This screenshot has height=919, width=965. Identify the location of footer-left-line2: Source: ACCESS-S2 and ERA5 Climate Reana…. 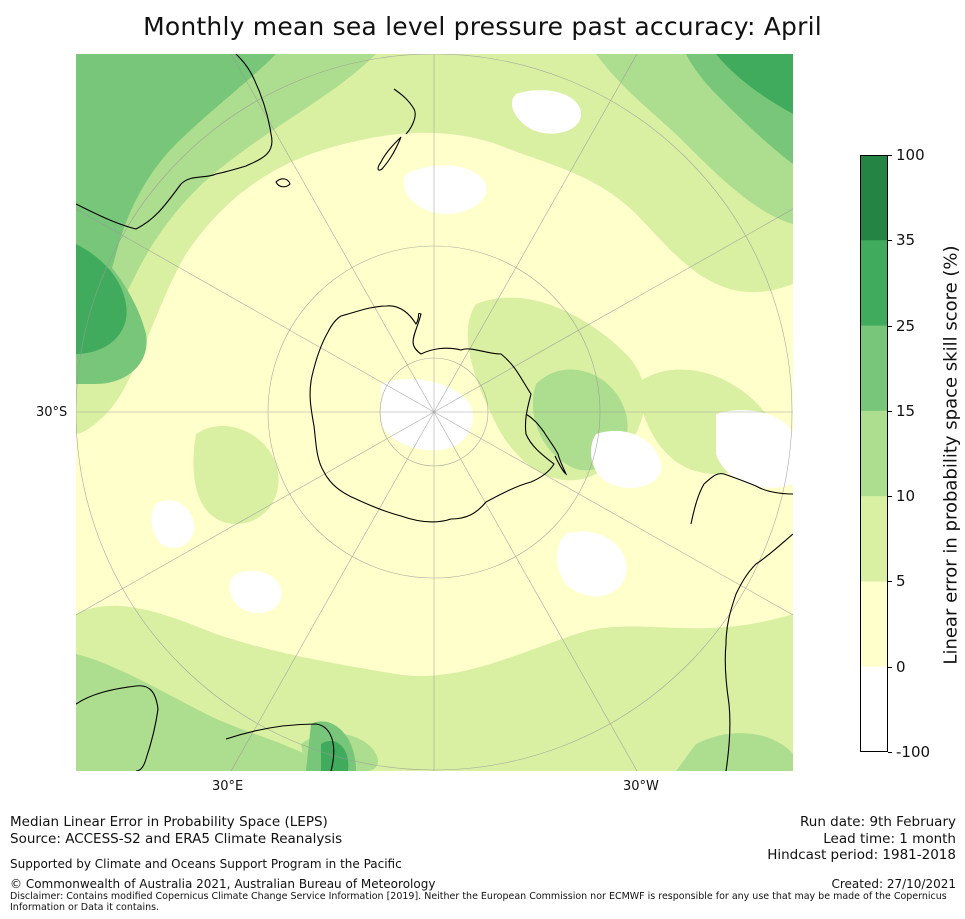
(176, 839).